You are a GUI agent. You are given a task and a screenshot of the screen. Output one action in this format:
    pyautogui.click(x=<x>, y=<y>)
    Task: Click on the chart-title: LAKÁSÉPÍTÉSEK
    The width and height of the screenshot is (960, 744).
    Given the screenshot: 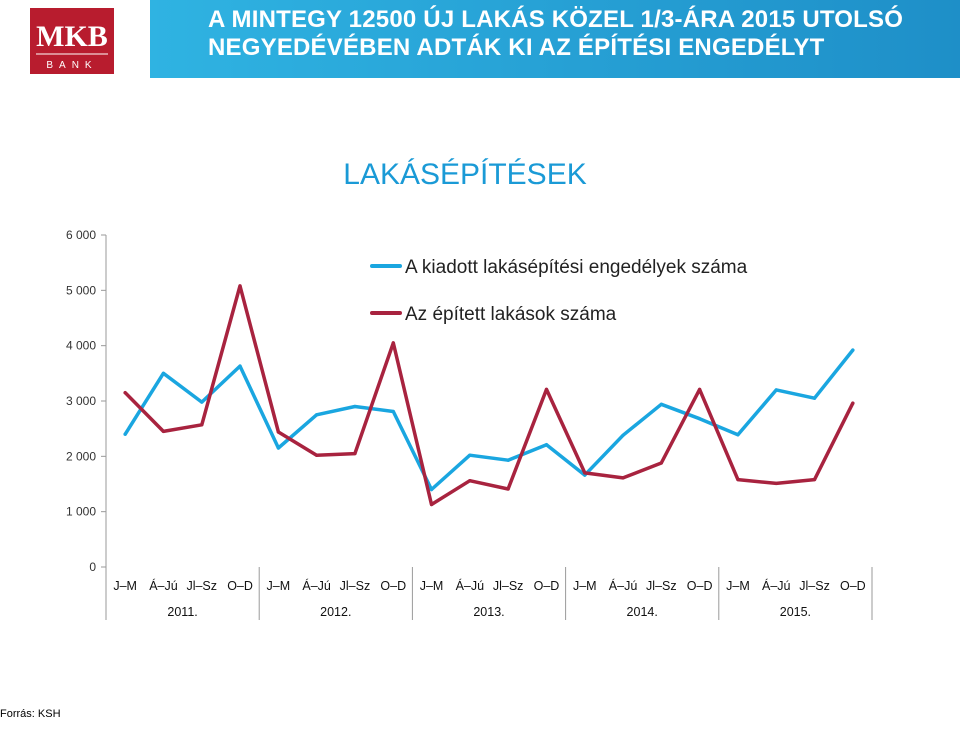 What is the action you would take?
    pyautogui.click(x=465, y=174)
    